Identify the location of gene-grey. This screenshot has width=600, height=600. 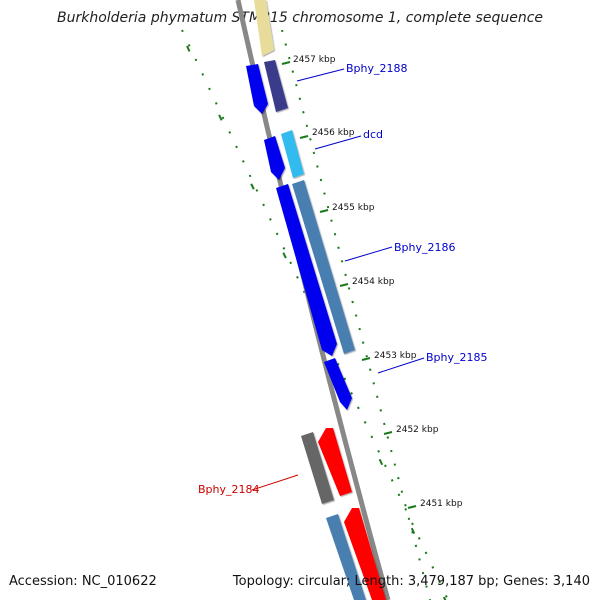
(317, 468).